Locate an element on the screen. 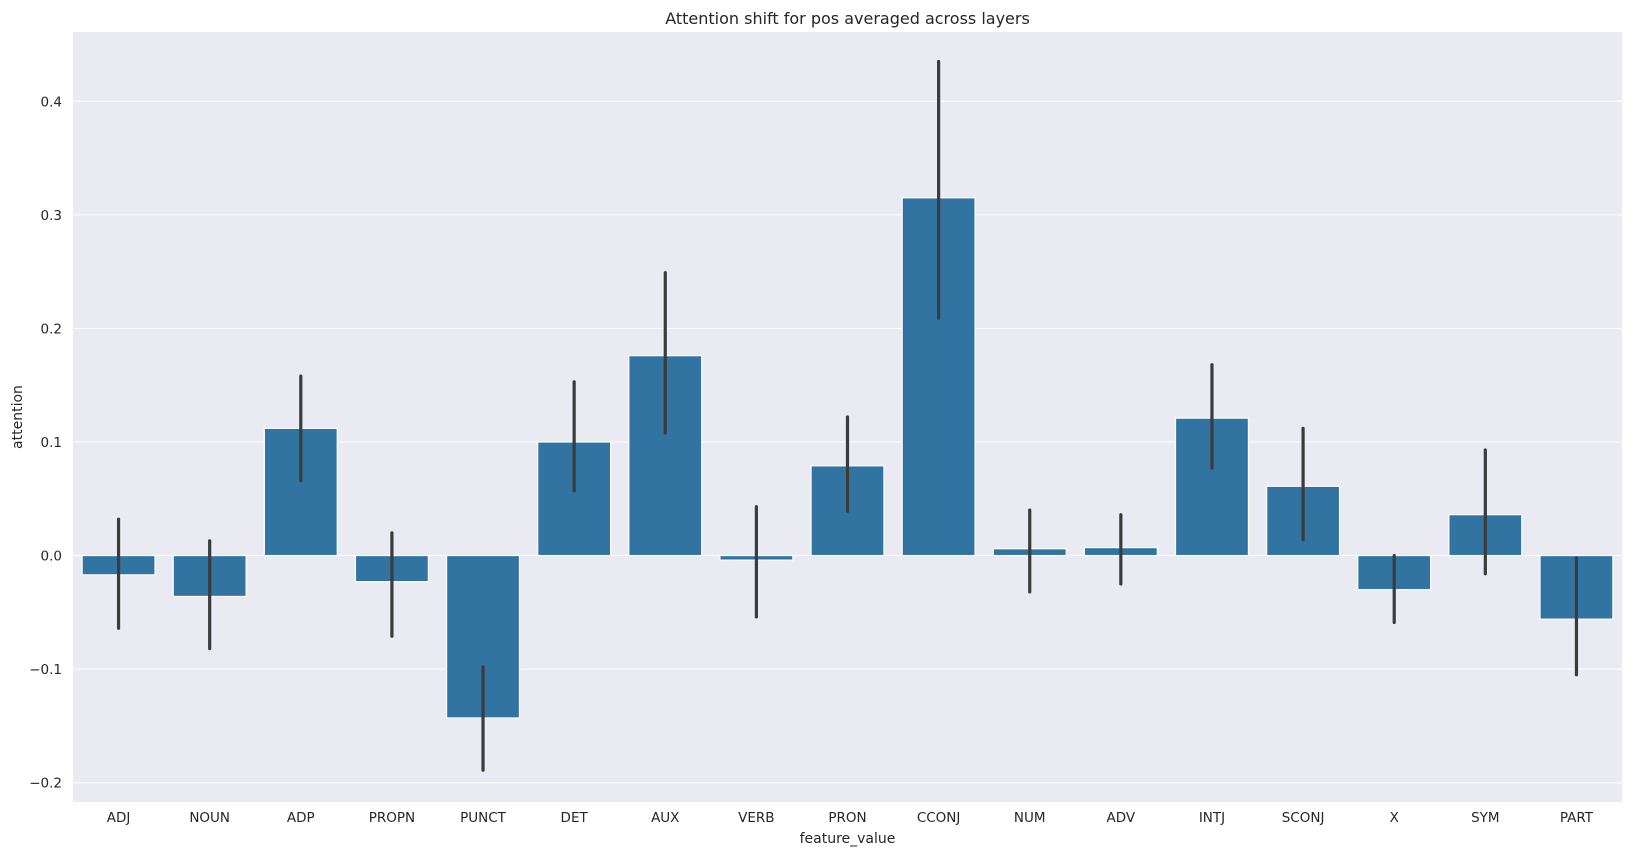  x-tick-label: ADP is located at coordinates (301, 818).